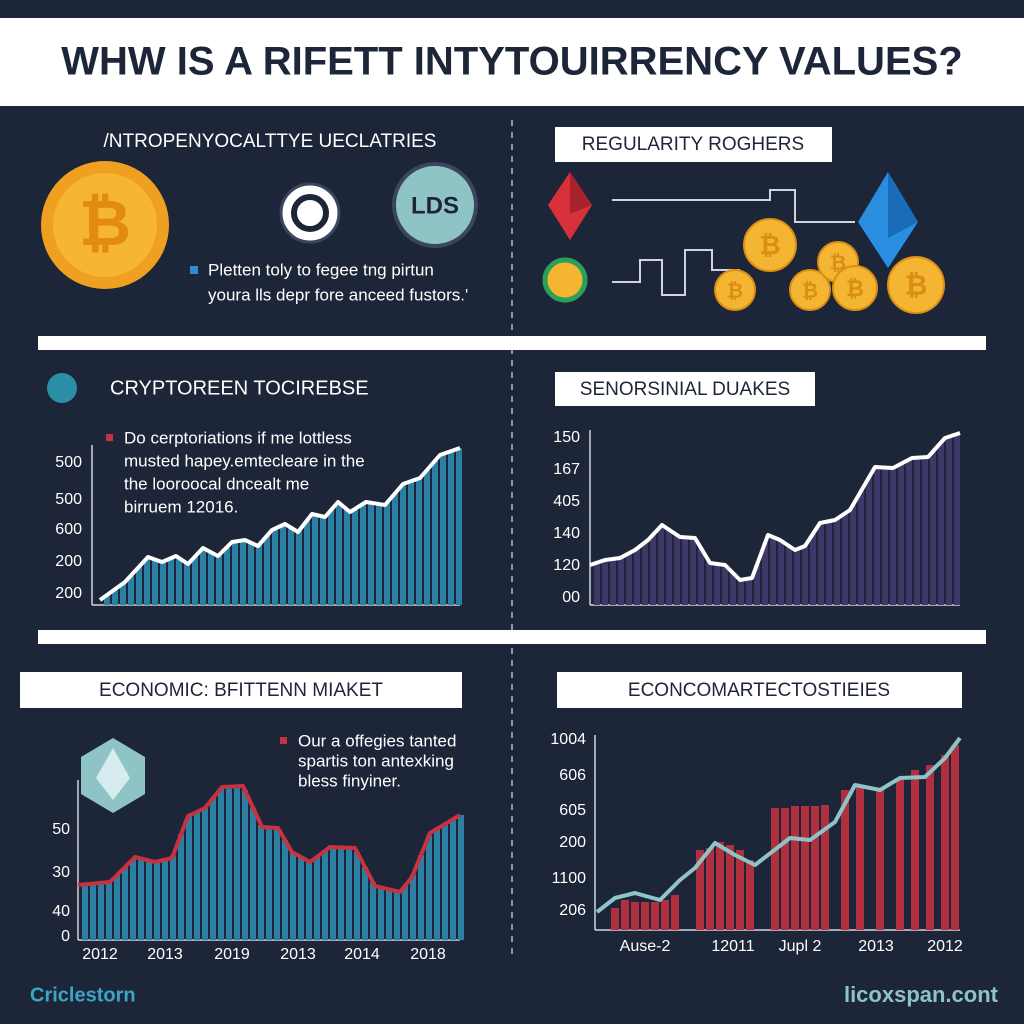  I want to click on panel-text: birruem 12016., so click(181, 506).